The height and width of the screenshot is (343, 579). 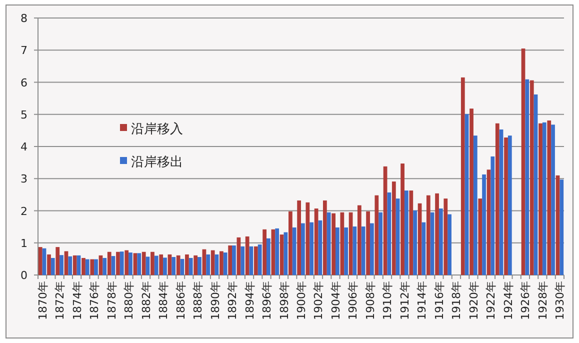 What do you see at coordinates (439, 300) in the screenshot?
I see `x-tick-label: 1916年` at bounding box center [439, 300].